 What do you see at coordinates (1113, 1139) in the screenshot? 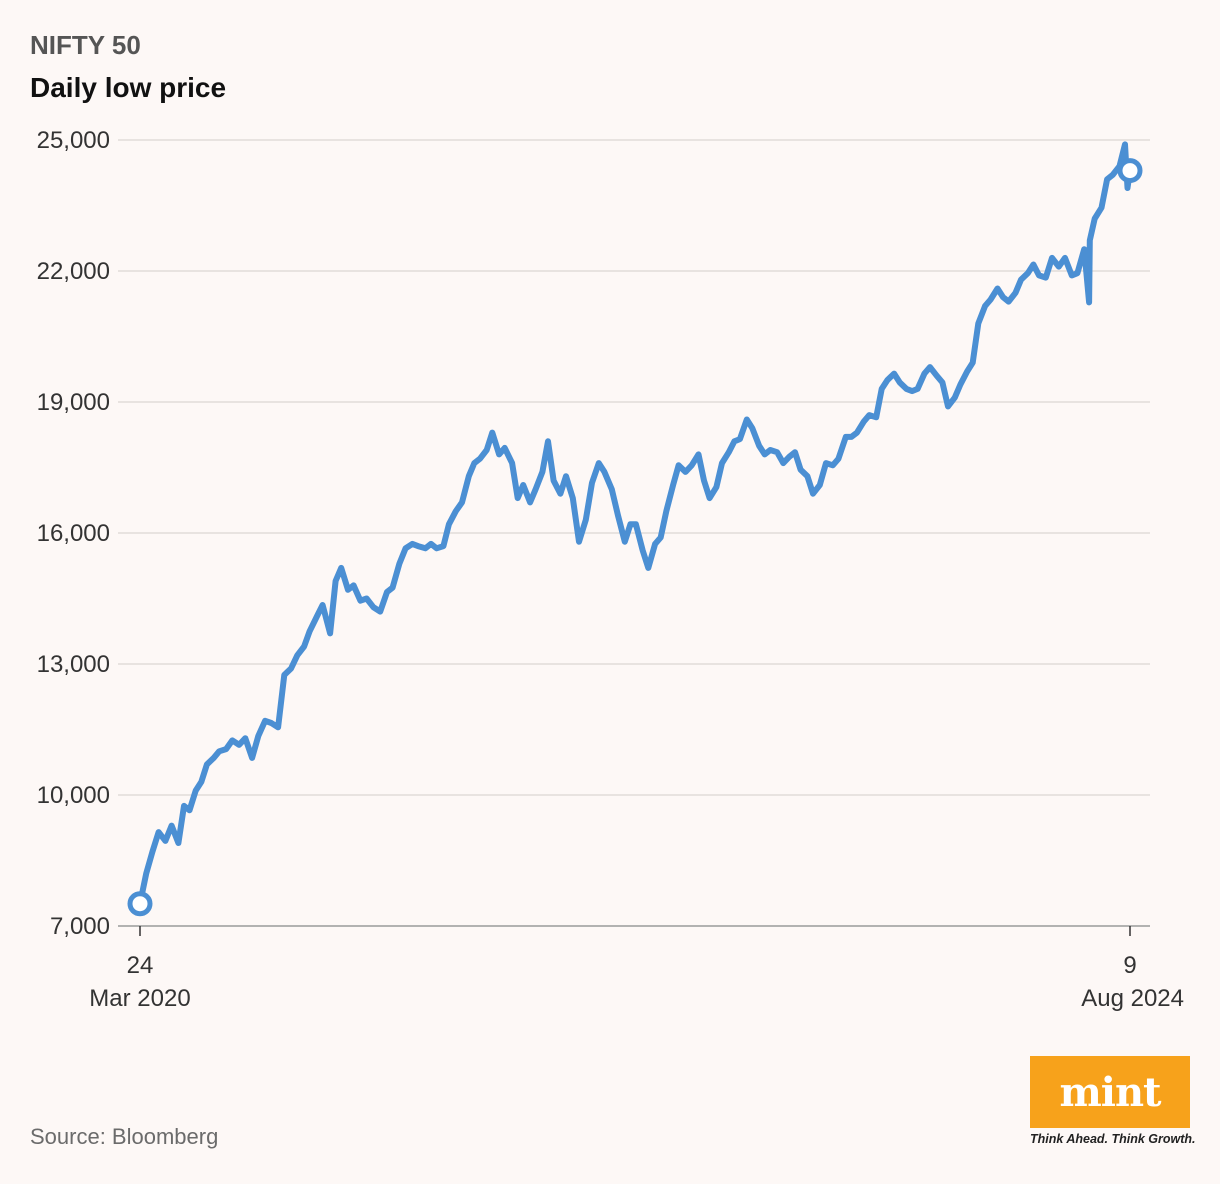
I see `mint-tagline: Think Ahead. Think Growth.` at bounding box center [1113, 1139].